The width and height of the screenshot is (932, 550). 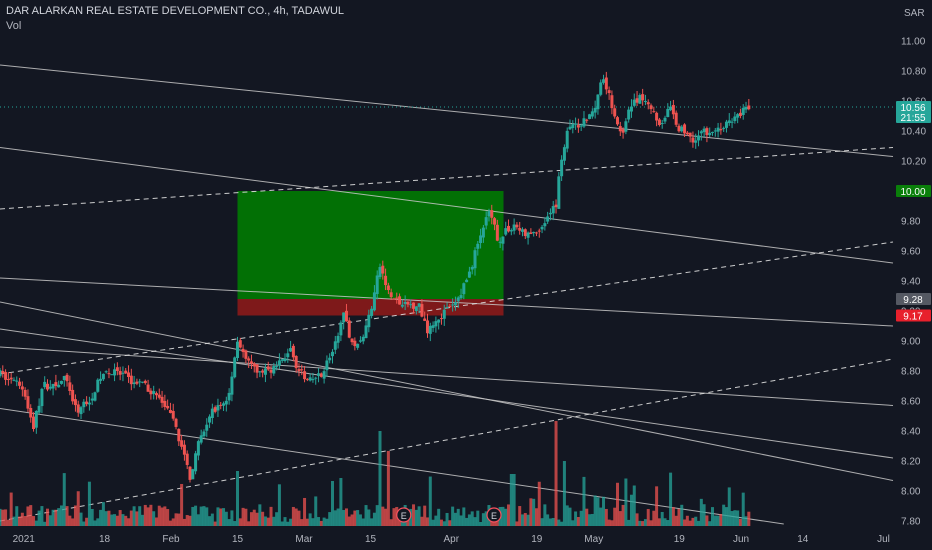 What do you see at coordinates (912, 118) in the screenshot?
I see `countdown-label: 21:55` at bounding box center [912, 118].